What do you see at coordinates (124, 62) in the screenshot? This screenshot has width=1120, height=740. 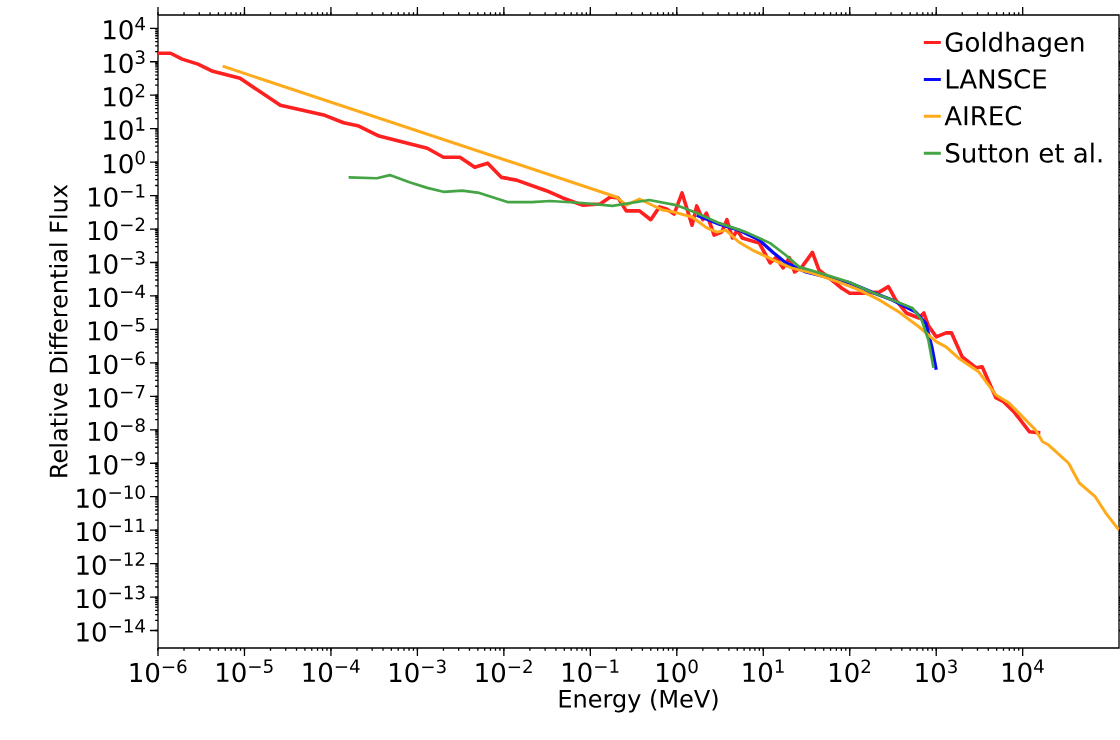 I see `y-tick-label: 10$^{3}$` at bounding box center [124, 62].